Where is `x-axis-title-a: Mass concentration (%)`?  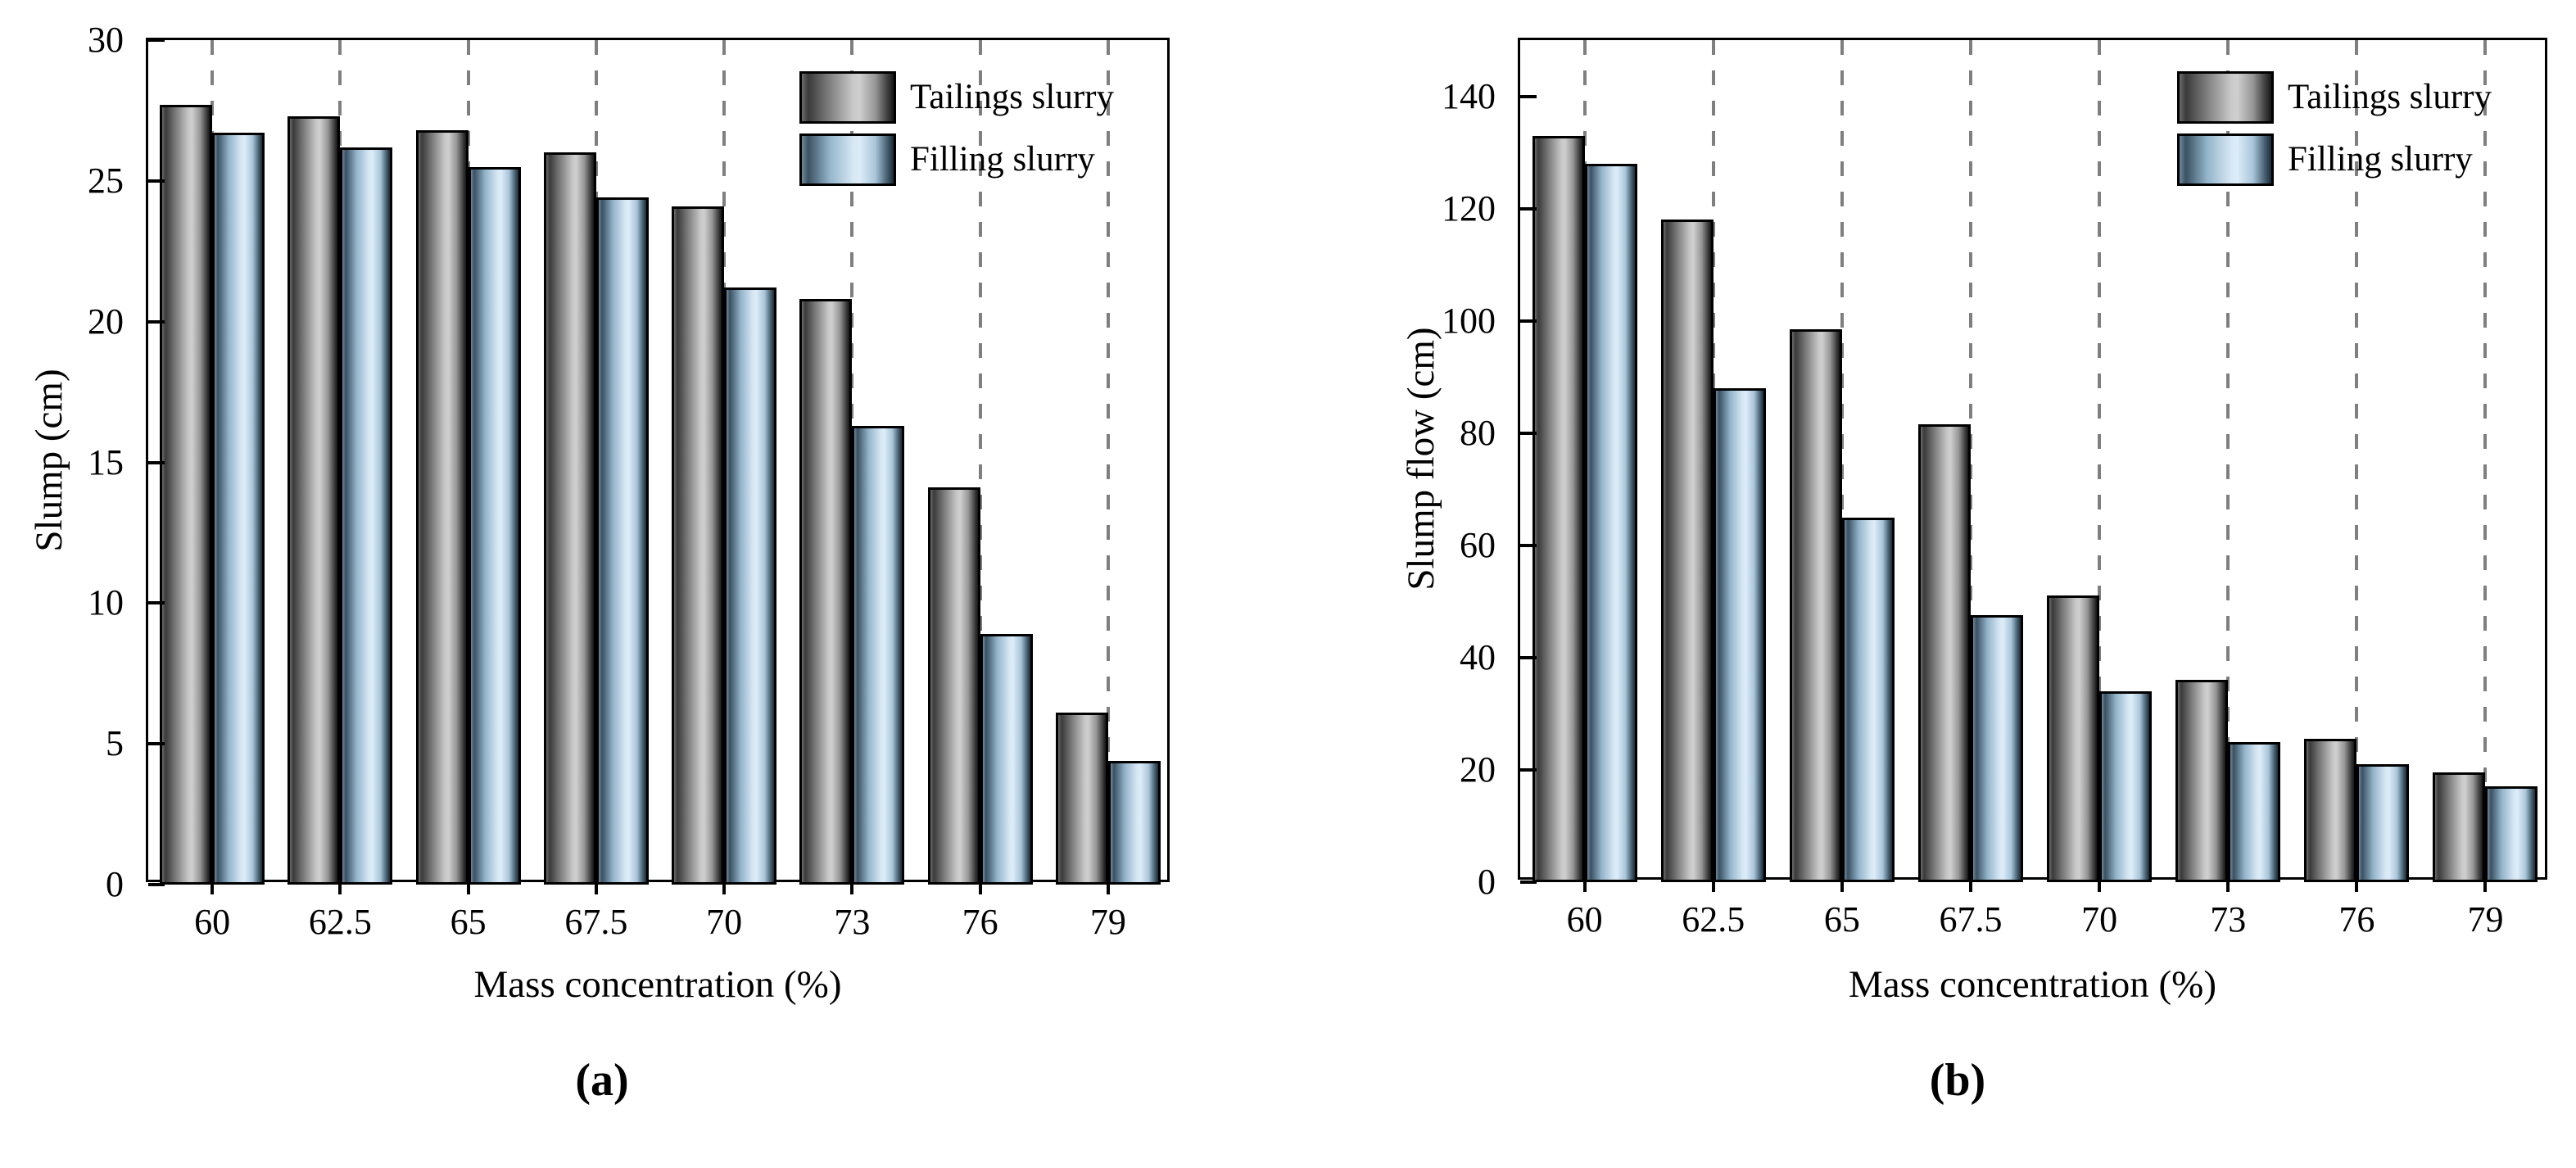 x-axis-title-a: Mass concentration (%) is located at coordinates (657, 984).